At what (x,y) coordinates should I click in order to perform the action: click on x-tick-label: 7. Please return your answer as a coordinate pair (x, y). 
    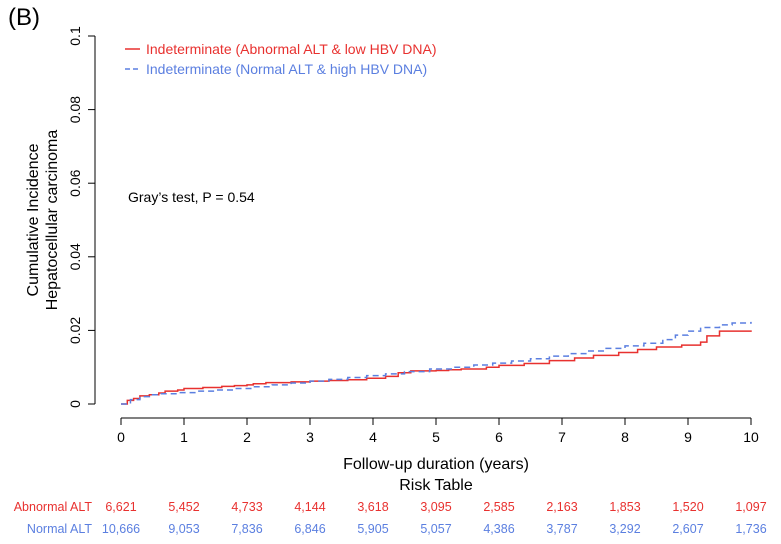
    Looking at the image, I should click on (562, 437).